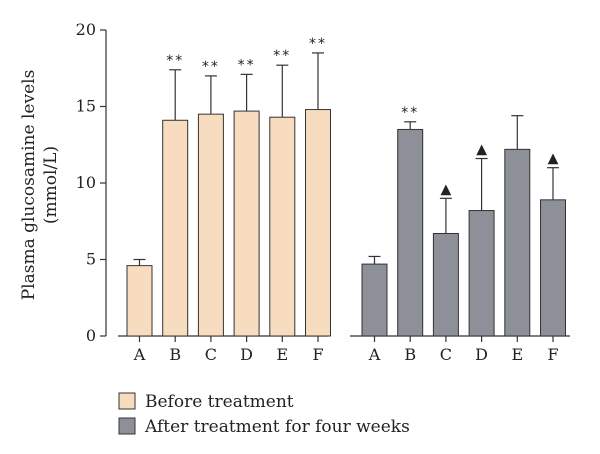 This screenshot has height=454, width=600. Describe the element at coordinates (86, 182) in the screenshot. I see `y-tick-label: 10` at that location.